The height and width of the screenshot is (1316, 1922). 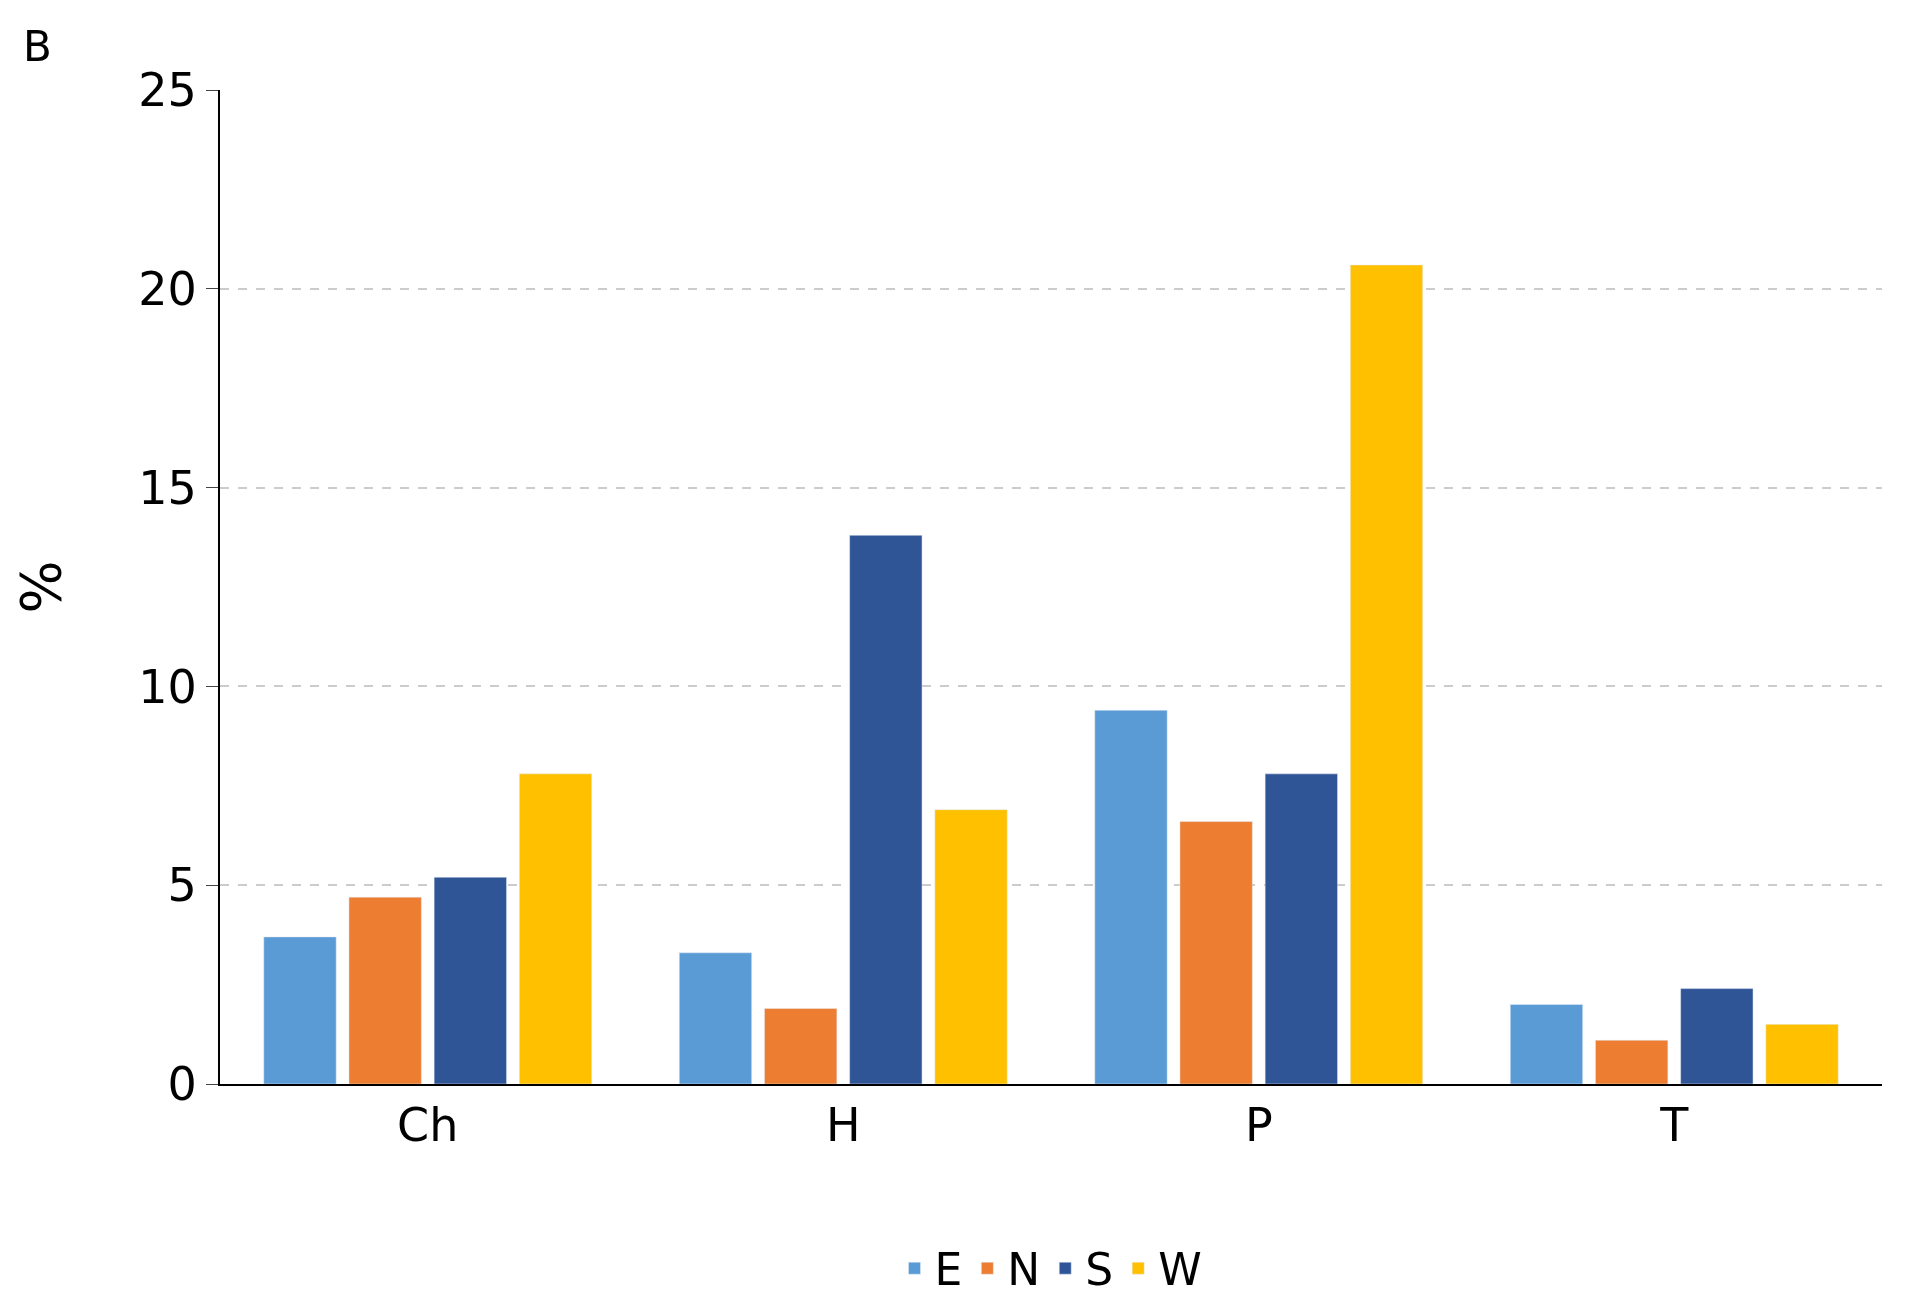 I want to click on y-tick-label: 20, so click(x=167, y=288).